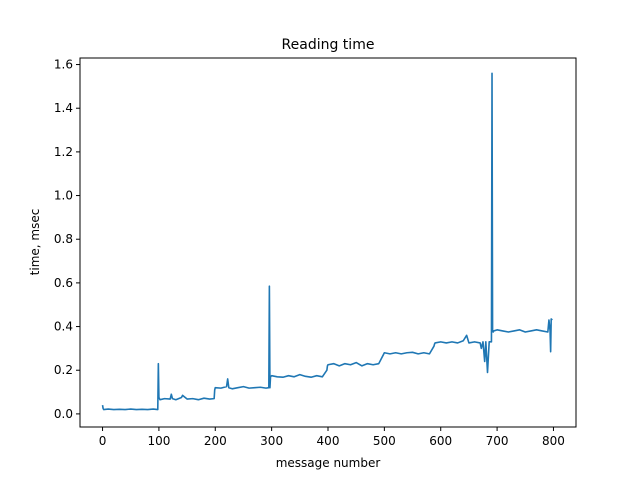 The image size is (640, 480). I want to click on x-axis: 0 100 200 300 400 500 600 700 800, so click(332, 437).